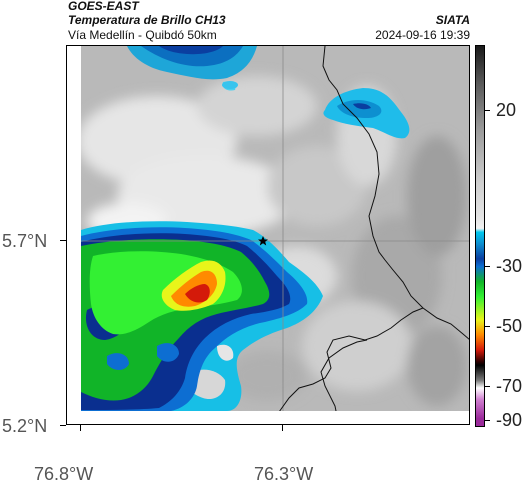 This screenshot has width=526, height=491. I want to click on cold-cloud-northeast, so click(366, 113).